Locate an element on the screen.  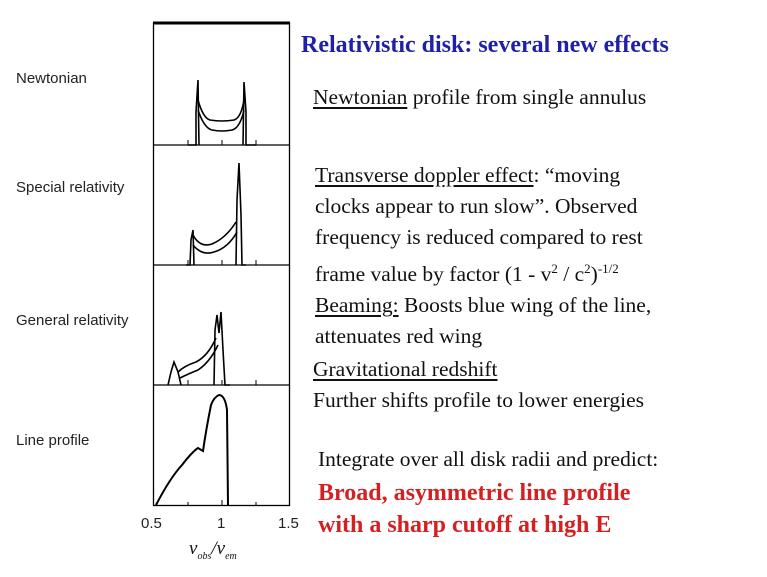
slide-title: Relativistic disk: several new effects is located at coordinates (485, 45).